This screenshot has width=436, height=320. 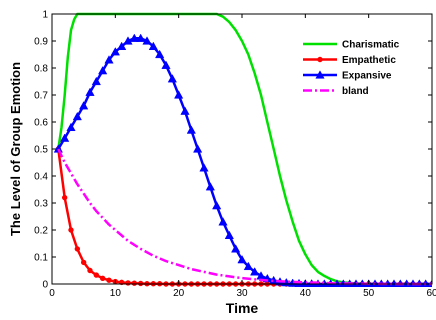 What do you see at coordinates (41, 204) in the screenshot?
I see `y-tick-label: 0.3` at bounding box center [41, 204].